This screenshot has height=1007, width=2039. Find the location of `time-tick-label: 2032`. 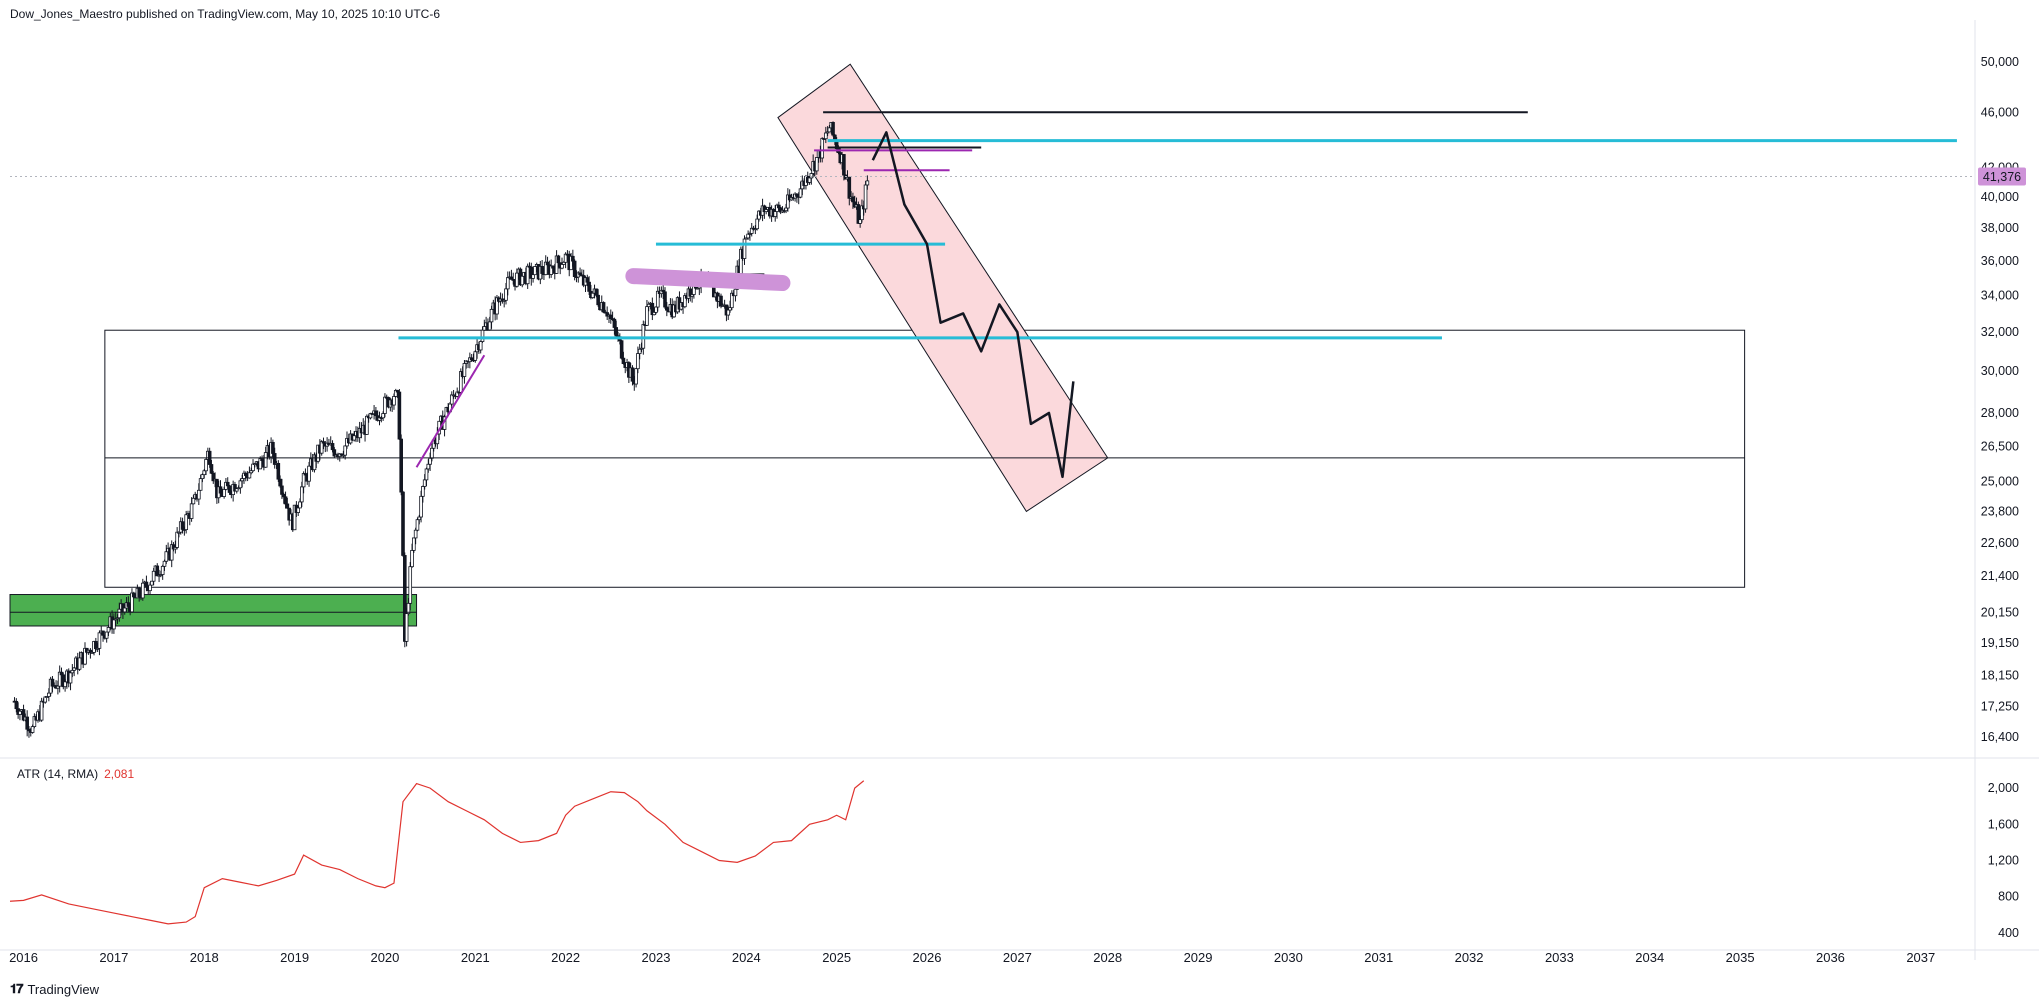

time-tick-label: 2032 is located at coordinates (1469, 957).